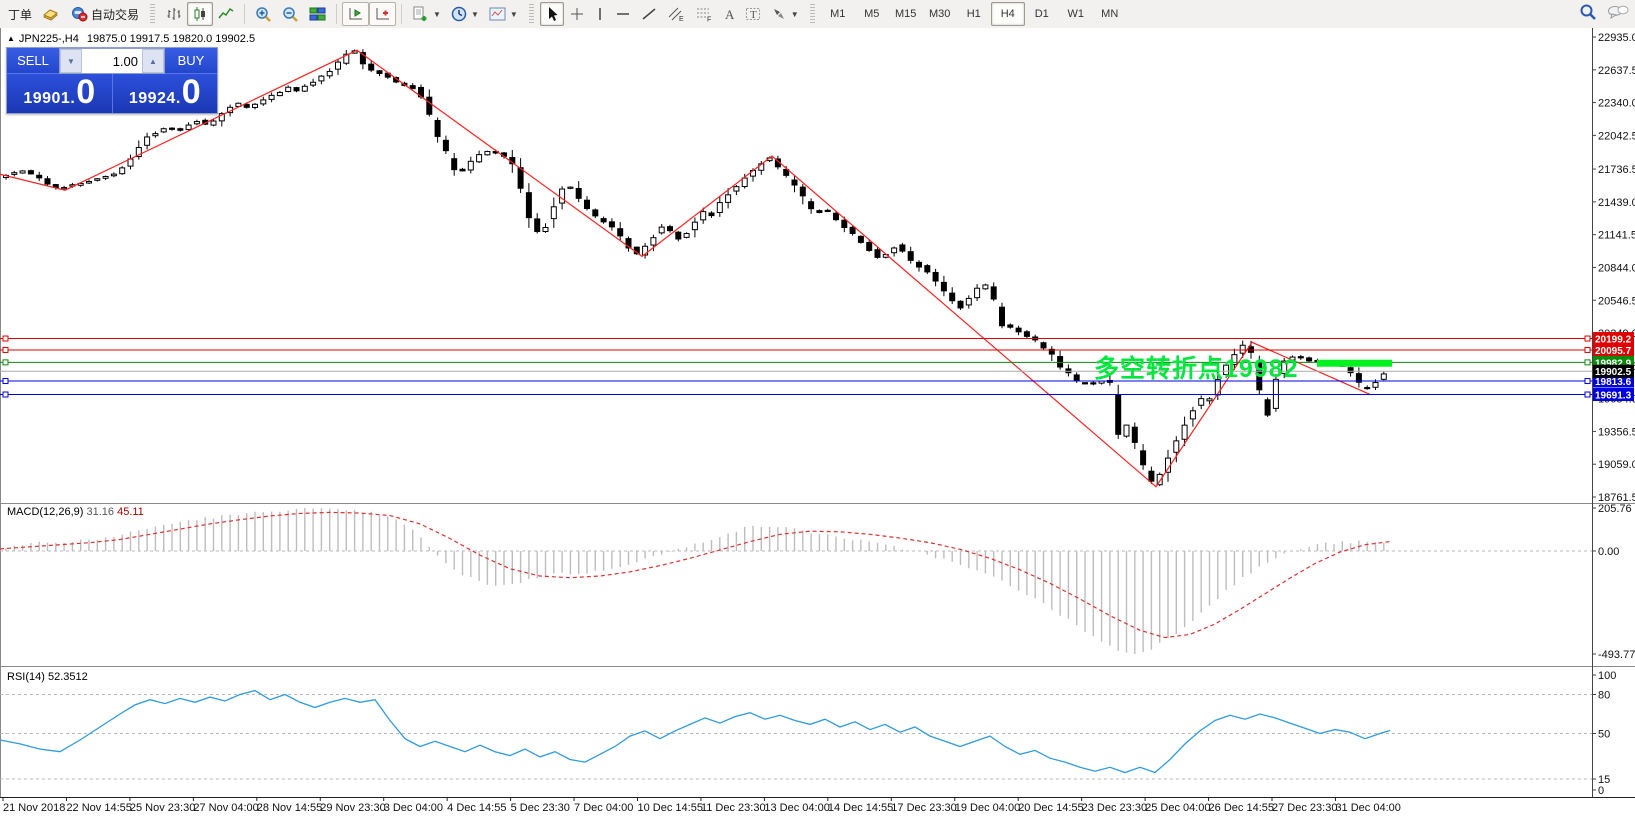  I want to click on bar-chart-icon, so click(174, 14).